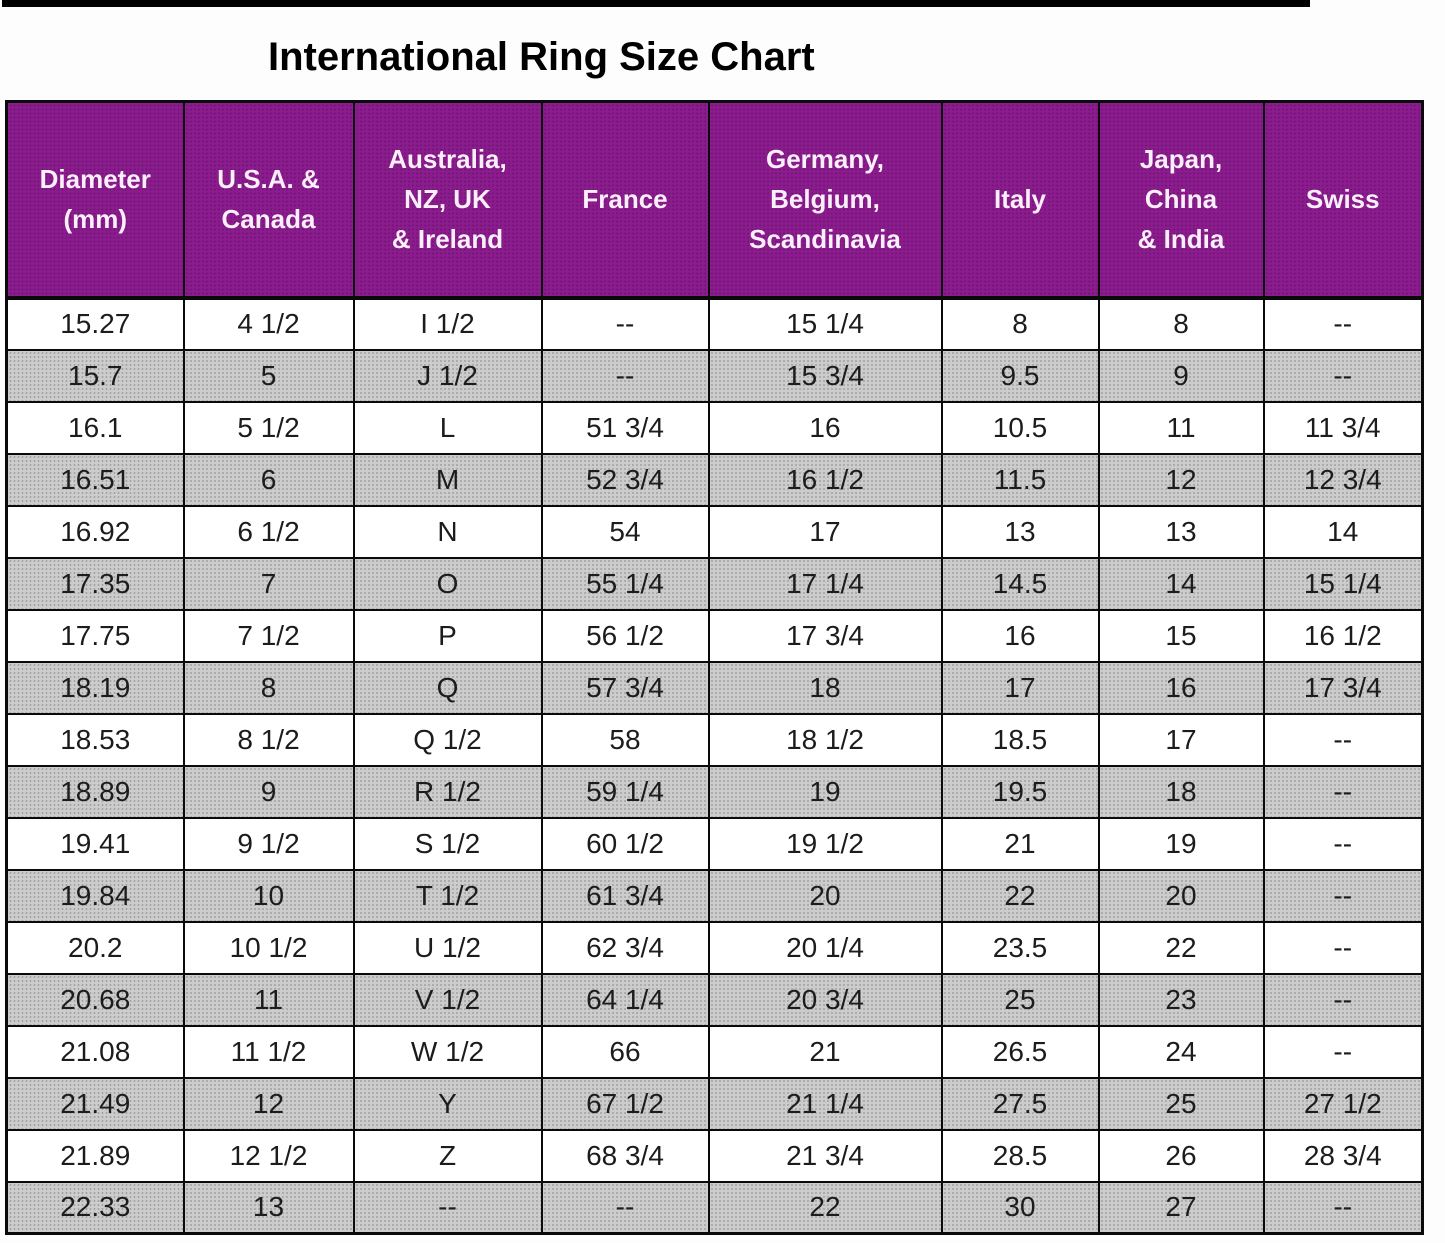 This screenshot has height=1243, width=1445. Describe the element at coordinates (447, 1051) in the screenshot. I see `table-cell: W 1/2` at that location.